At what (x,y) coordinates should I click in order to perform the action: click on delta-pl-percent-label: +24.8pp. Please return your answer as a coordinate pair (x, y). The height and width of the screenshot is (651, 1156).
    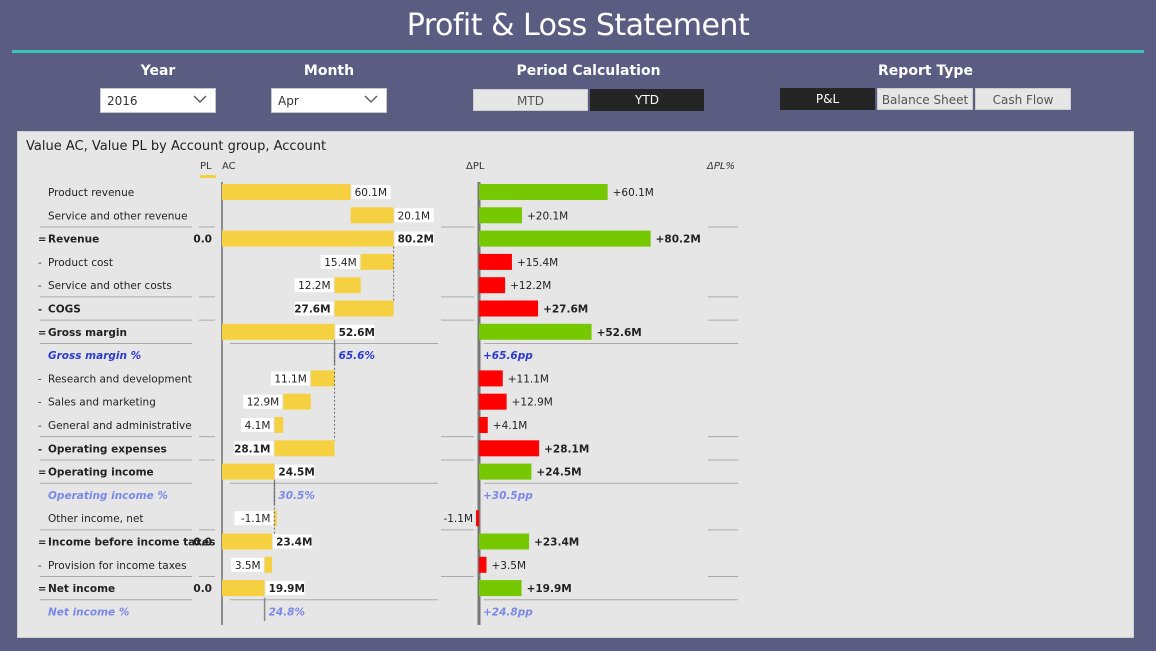
    Looking at the image, I should click on (508, 612).